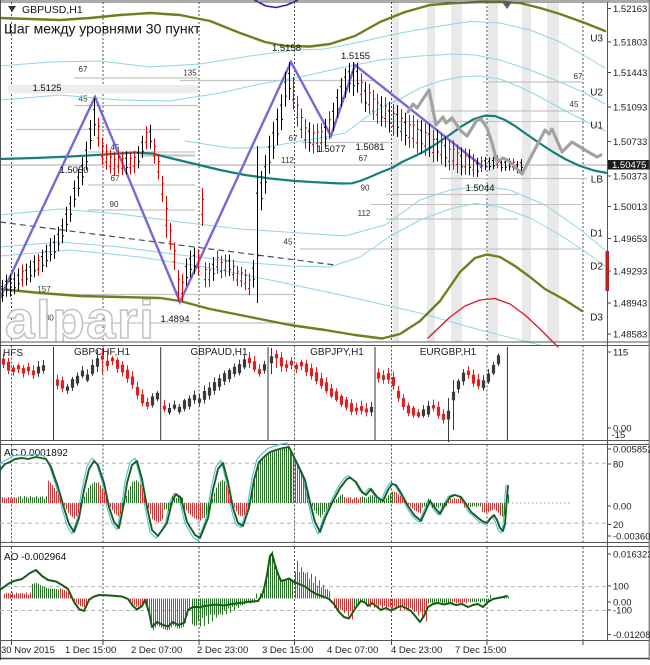  What do you see at coordinates (330, 149) in the screenshot?
I see `svg-text: 1.5077` at bounding box center [330, 149].